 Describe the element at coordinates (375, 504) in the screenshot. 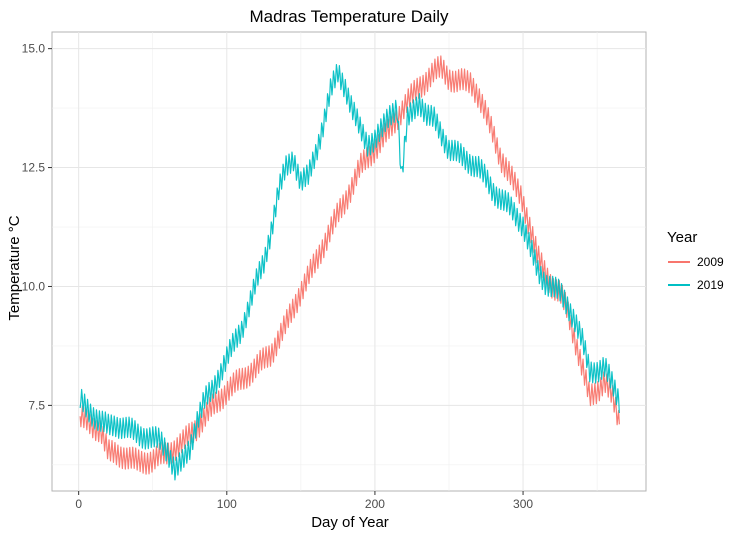

I see `x-tick-label: 200` at that location.